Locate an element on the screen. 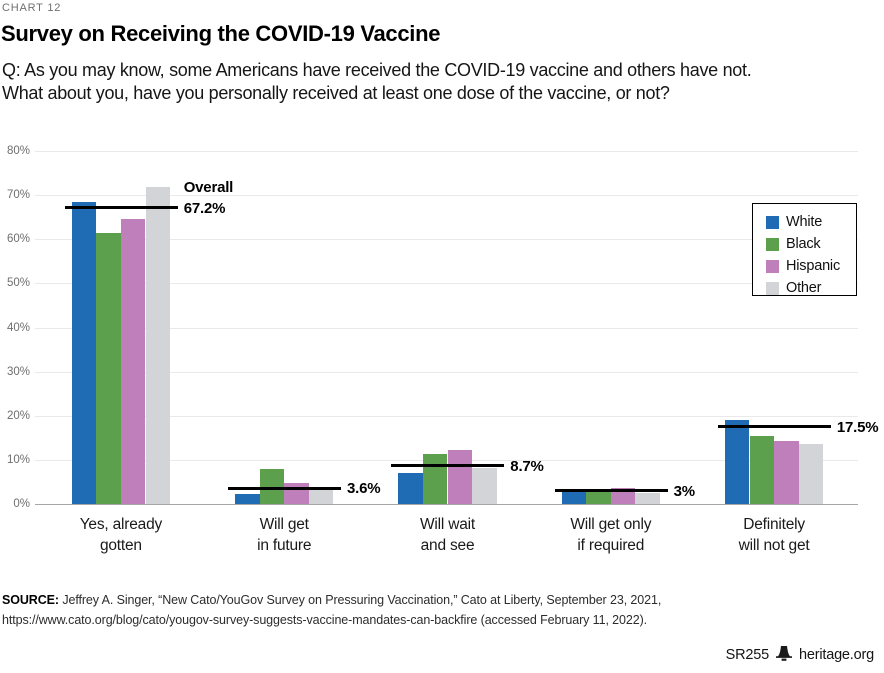 The height and width of the screenshot is (673, 884). category-line2: will not get is located at coordinates (774, 545).